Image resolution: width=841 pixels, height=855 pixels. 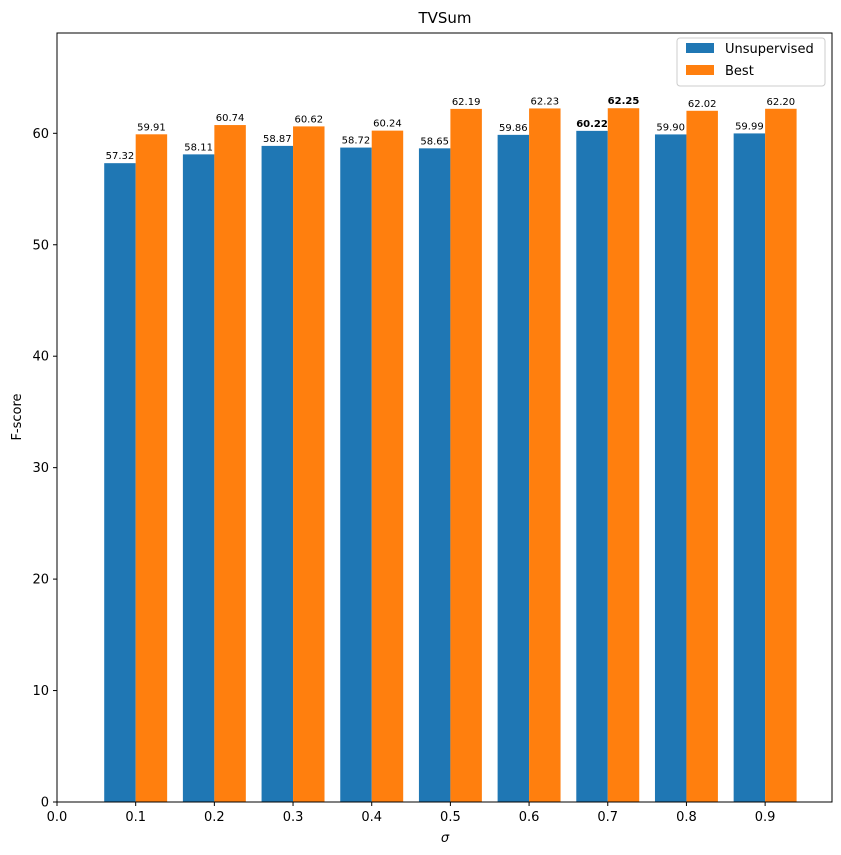 I want to click on y-tick-label: 40, so click(x=40, y=357).